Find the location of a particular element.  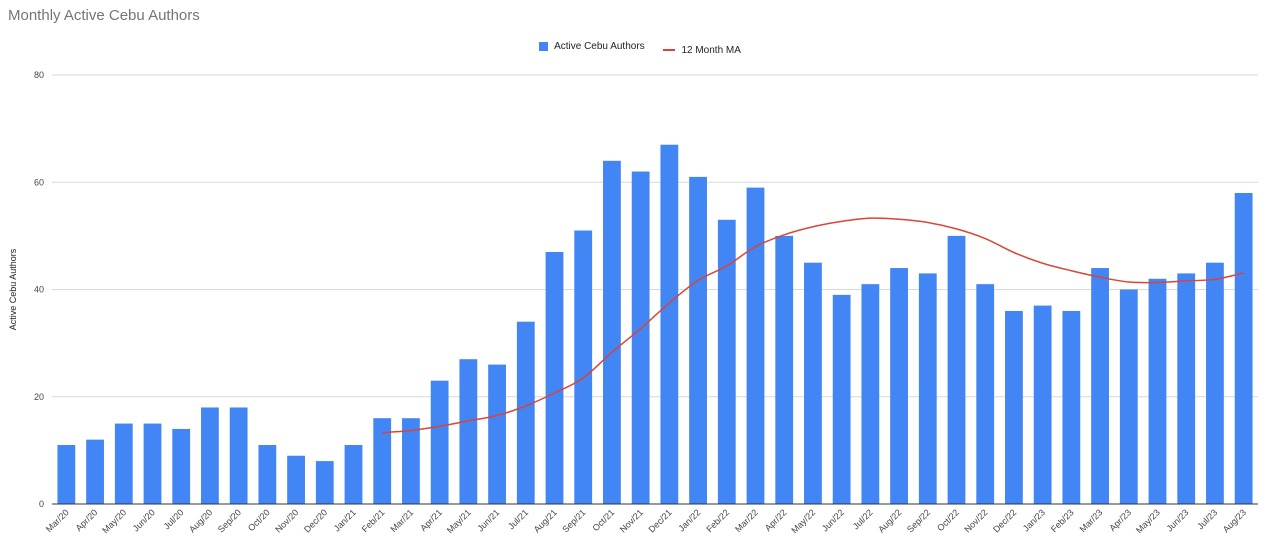

y-tick-label: 80 is located at coordinates (39, 75).